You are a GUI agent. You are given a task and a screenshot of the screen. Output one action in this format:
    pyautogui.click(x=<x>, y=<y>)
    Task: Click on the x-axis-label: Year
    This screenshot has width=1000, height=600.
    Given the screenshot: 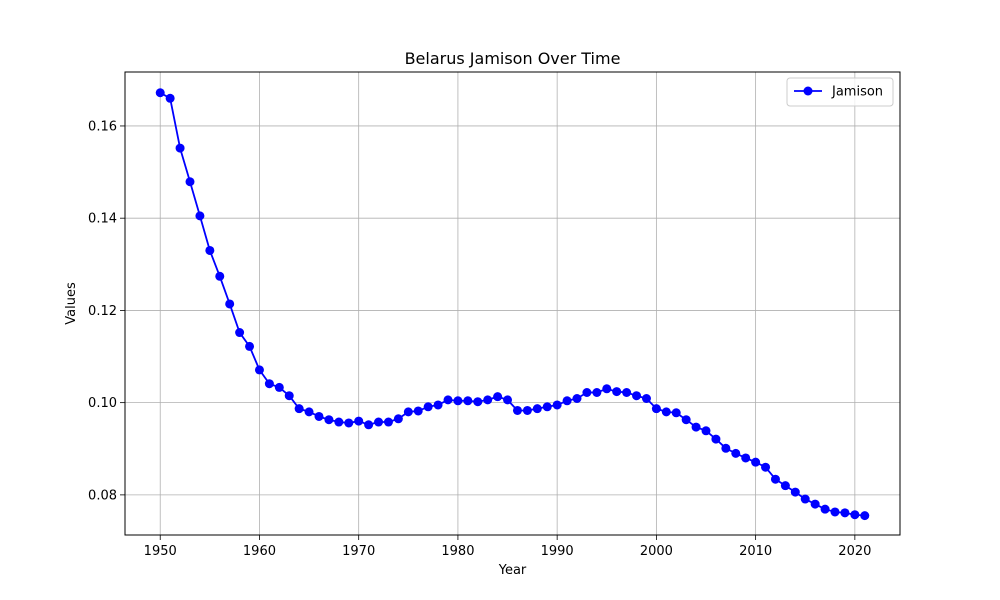 What is the action you would take?
    pyautogui.click(x=512, y=570)
    